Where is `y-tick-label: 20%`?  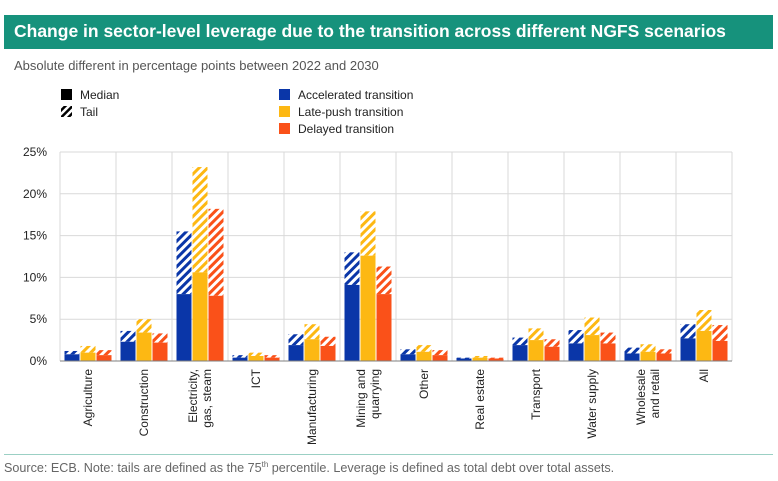 y-tick-label: 20% is located at coordinates (35, 194).